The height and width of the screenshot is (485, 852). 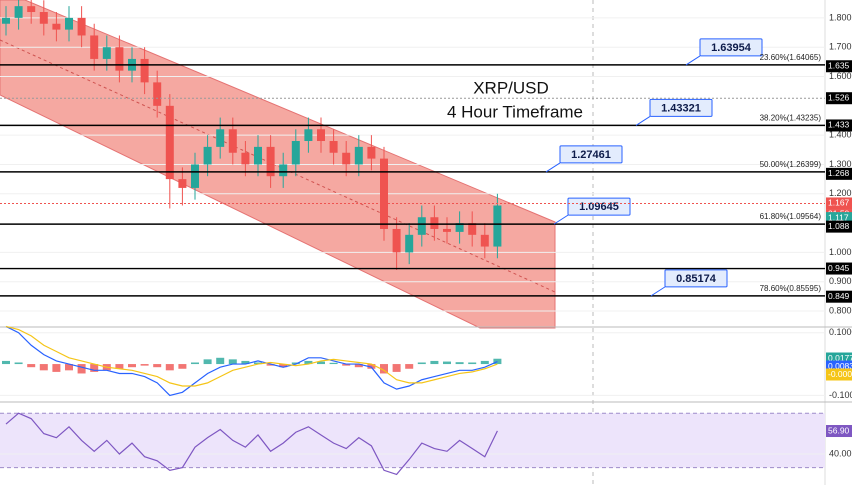 I want to click on axis-tag-label: 1.635, so click(x=839, y=66).